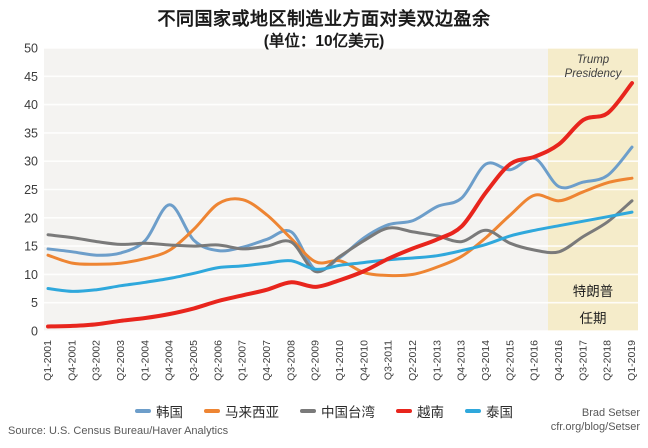  Describe the element at coordinates (243, 360) in the screenshot. I see `x-tick-label: Q1-2007` at that location.